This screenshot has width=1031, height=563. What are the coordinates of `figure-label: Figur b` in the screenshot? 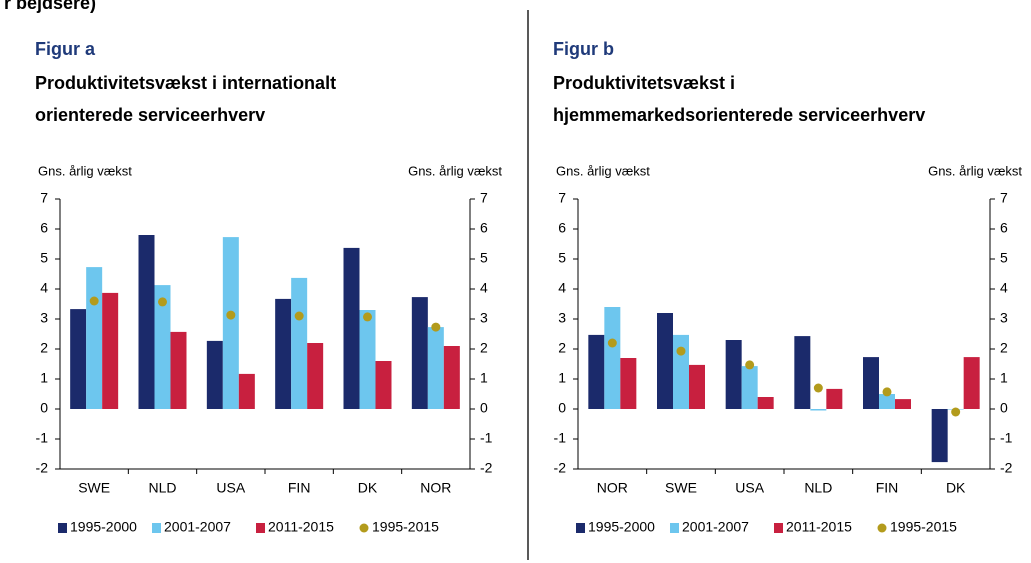 It's located at (583, 49).